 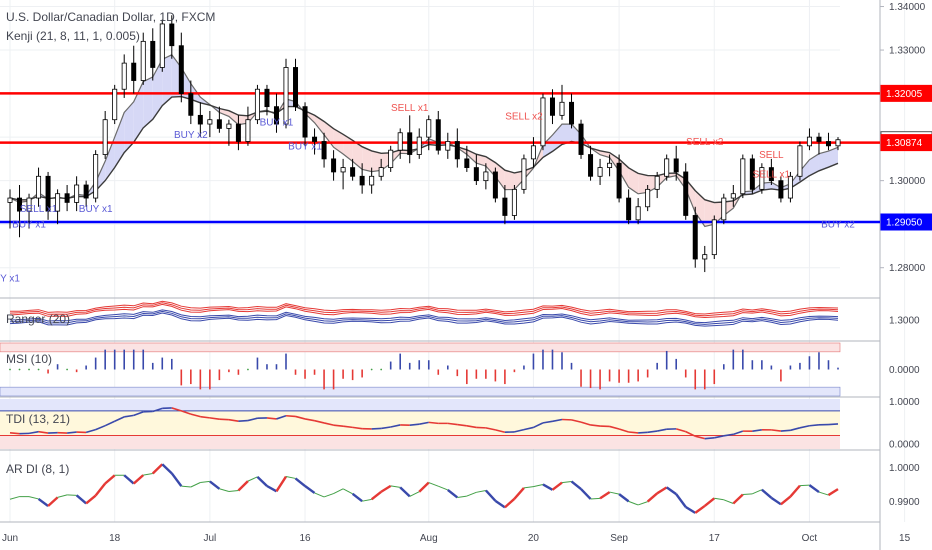 What do you see at coordinates (904, 468) in the screenshot?
I see `ardi-tick-label: 1.0000` at bounding box center [904, 468].